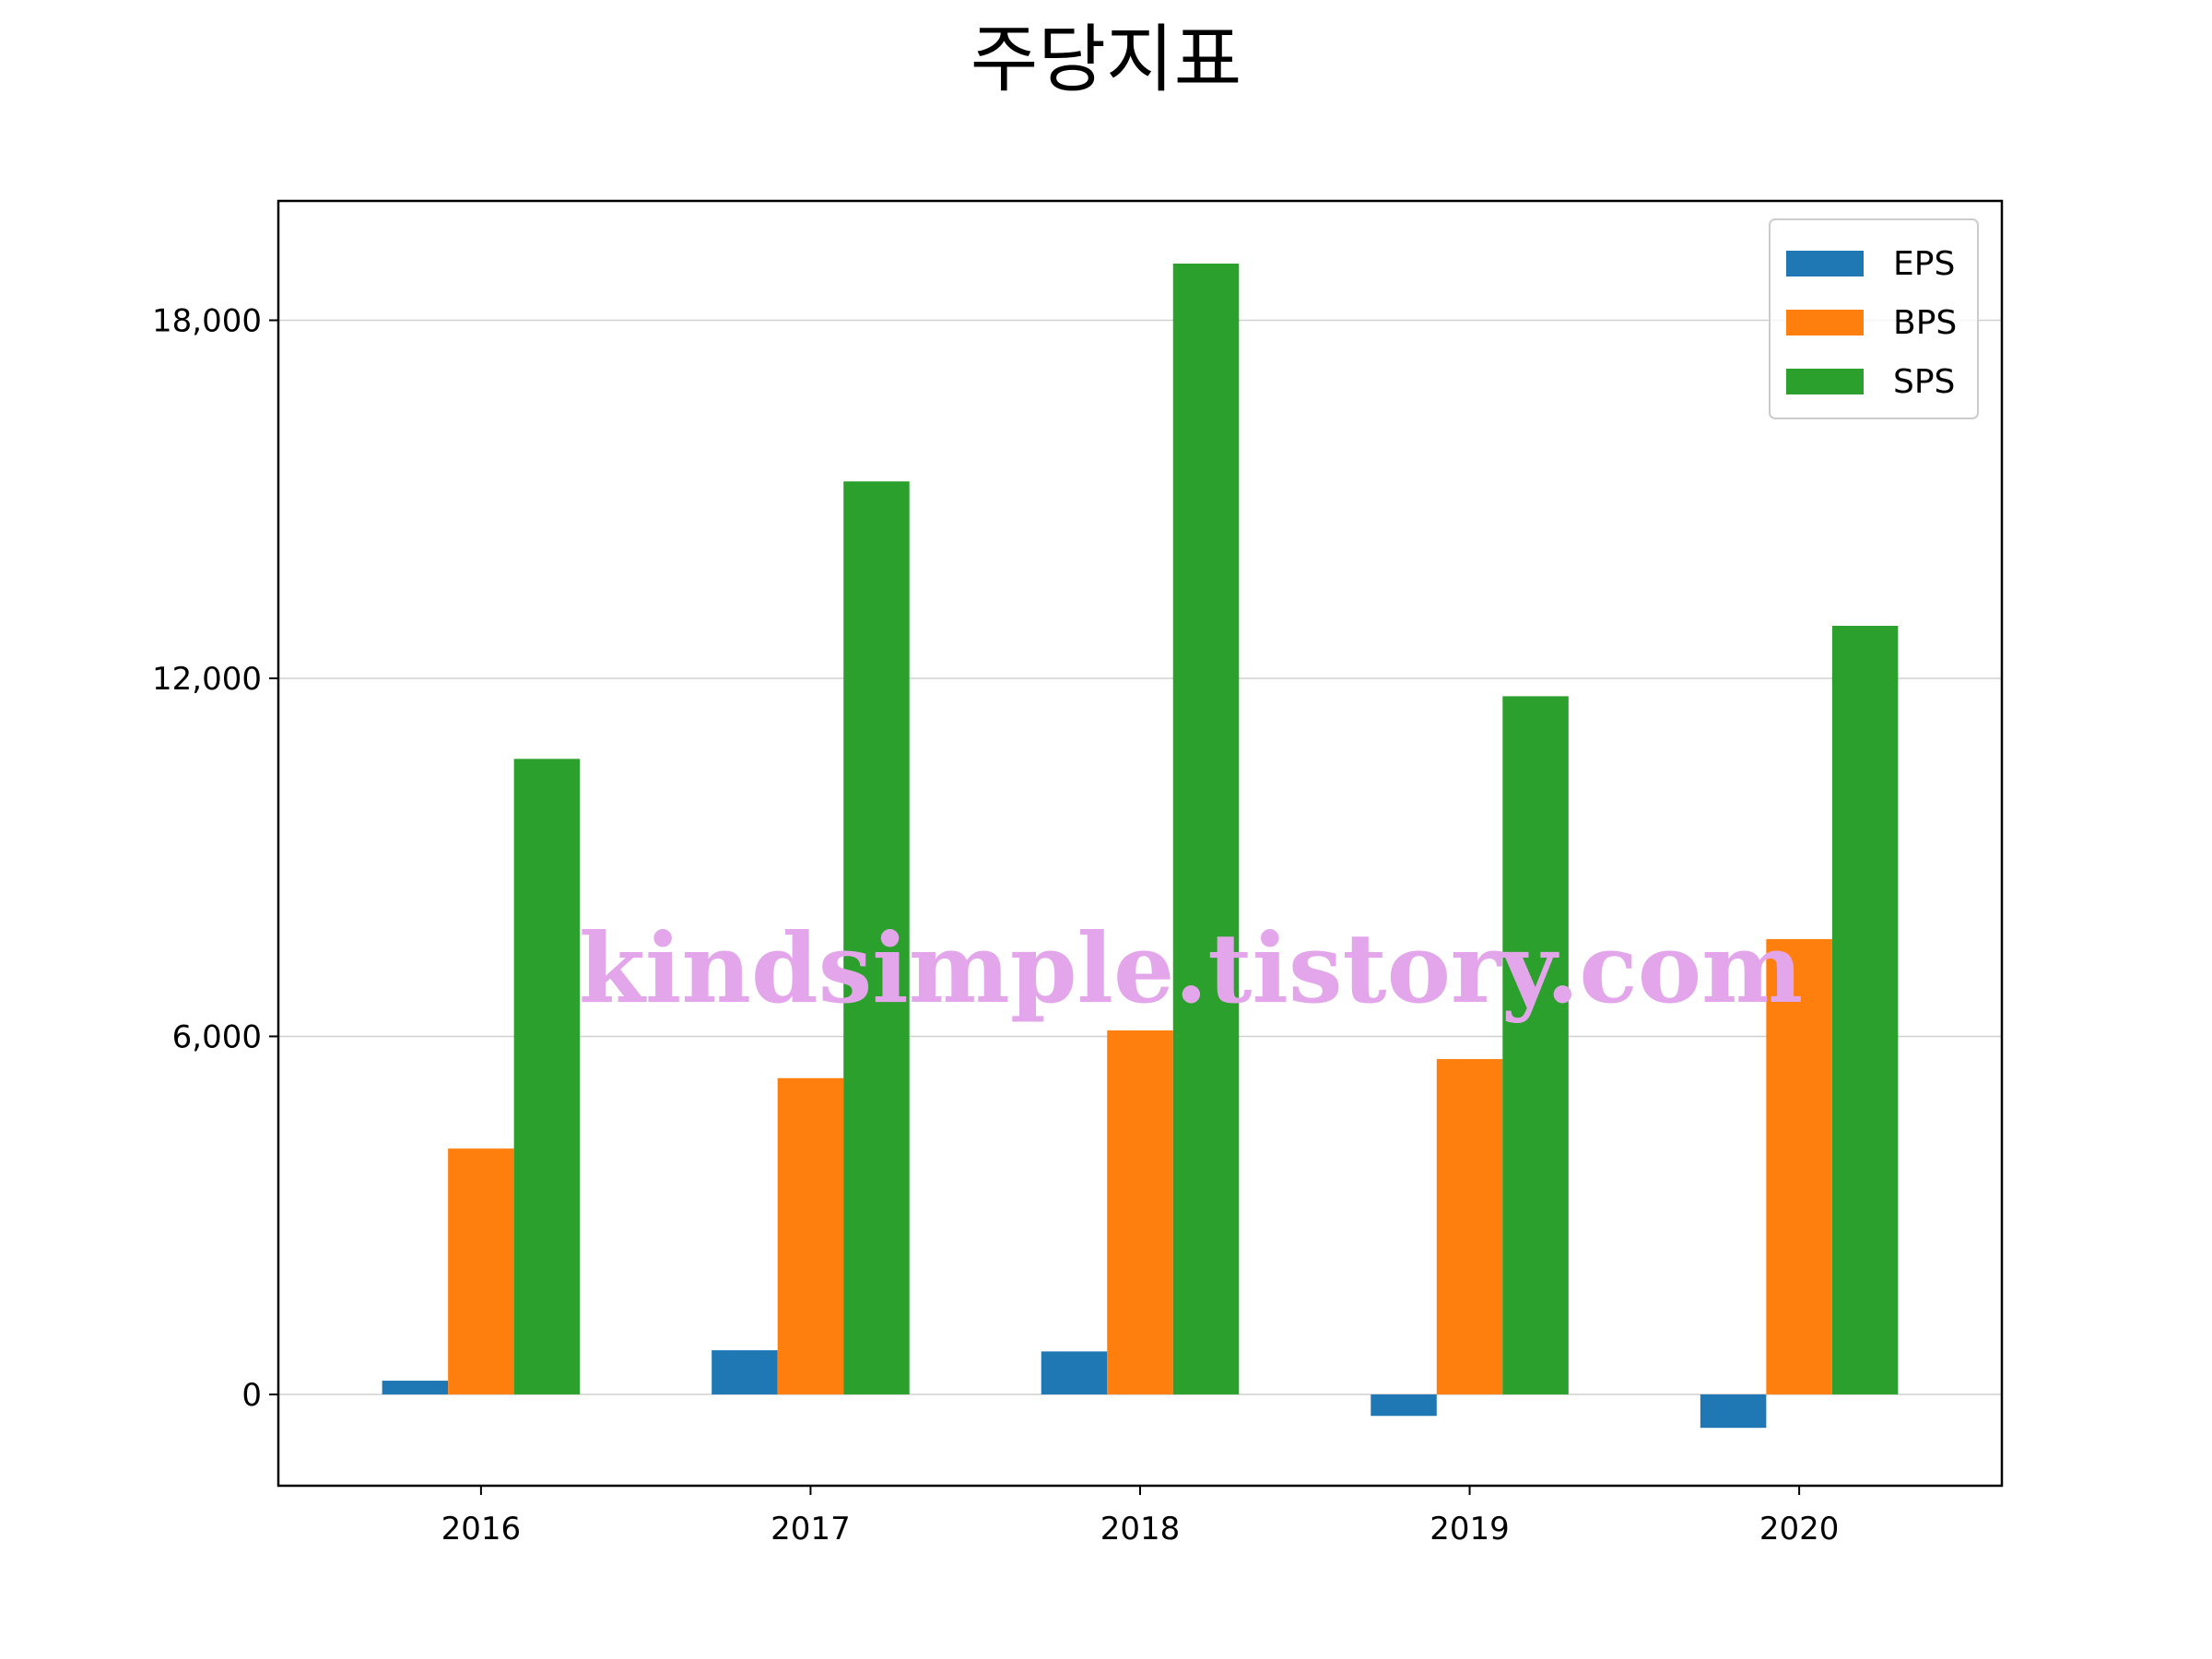 The image size is (2212, 1659). Describe the element at coordinates (1799, 1166) in the screenshot. I see `bar-bps-2020` at that location.